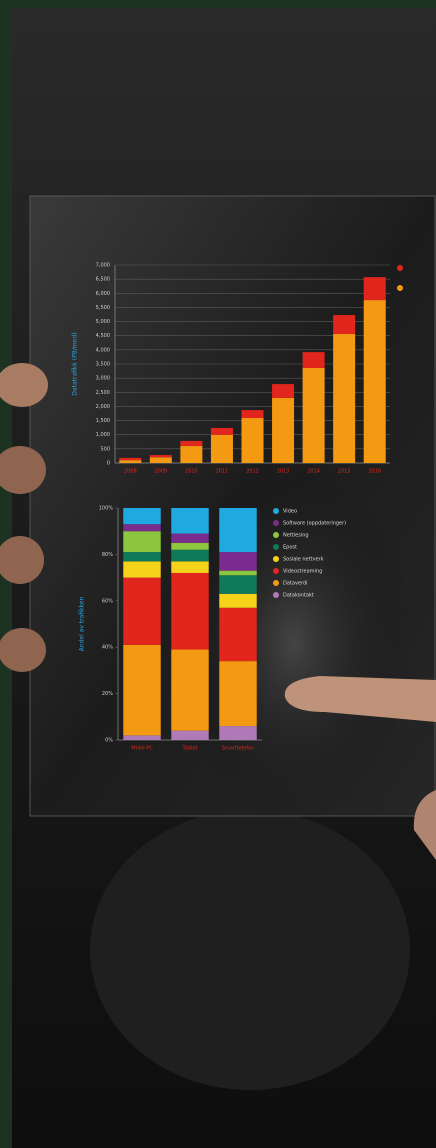 The image size is (436, 1148). What do you see at coordinates (218, 4) in the screenshot?
I see `top-strip` at bounding box center [218, 4].